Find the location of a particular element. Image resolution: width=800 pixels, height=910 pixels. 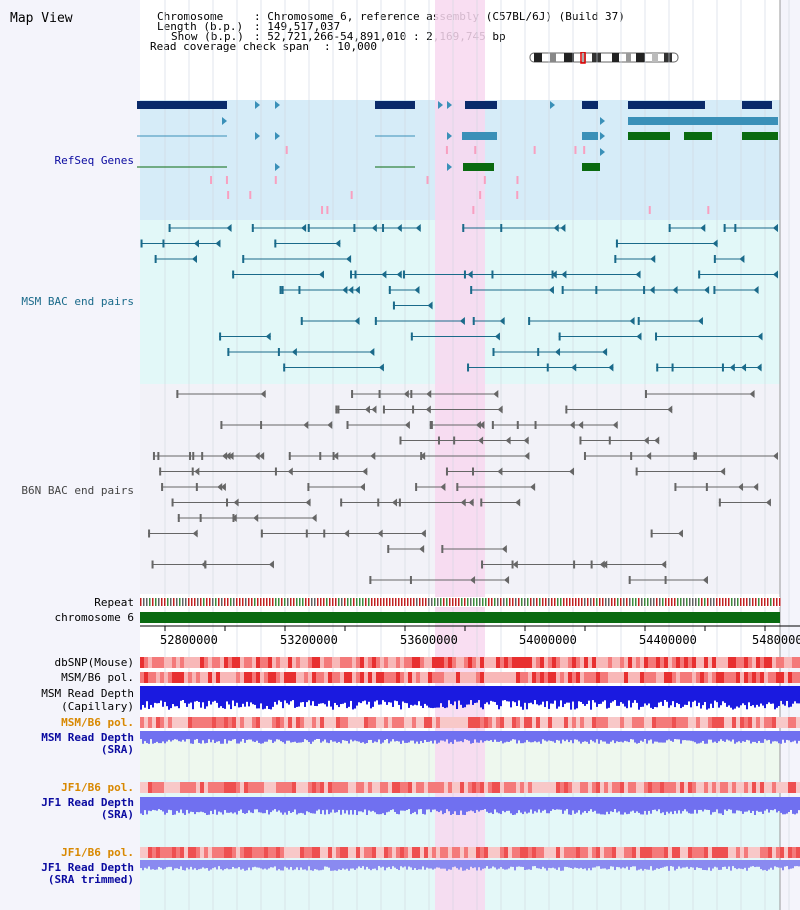

msm-depth-sra-label-1: MSM Read Depth is located at coordinates (87, 737).